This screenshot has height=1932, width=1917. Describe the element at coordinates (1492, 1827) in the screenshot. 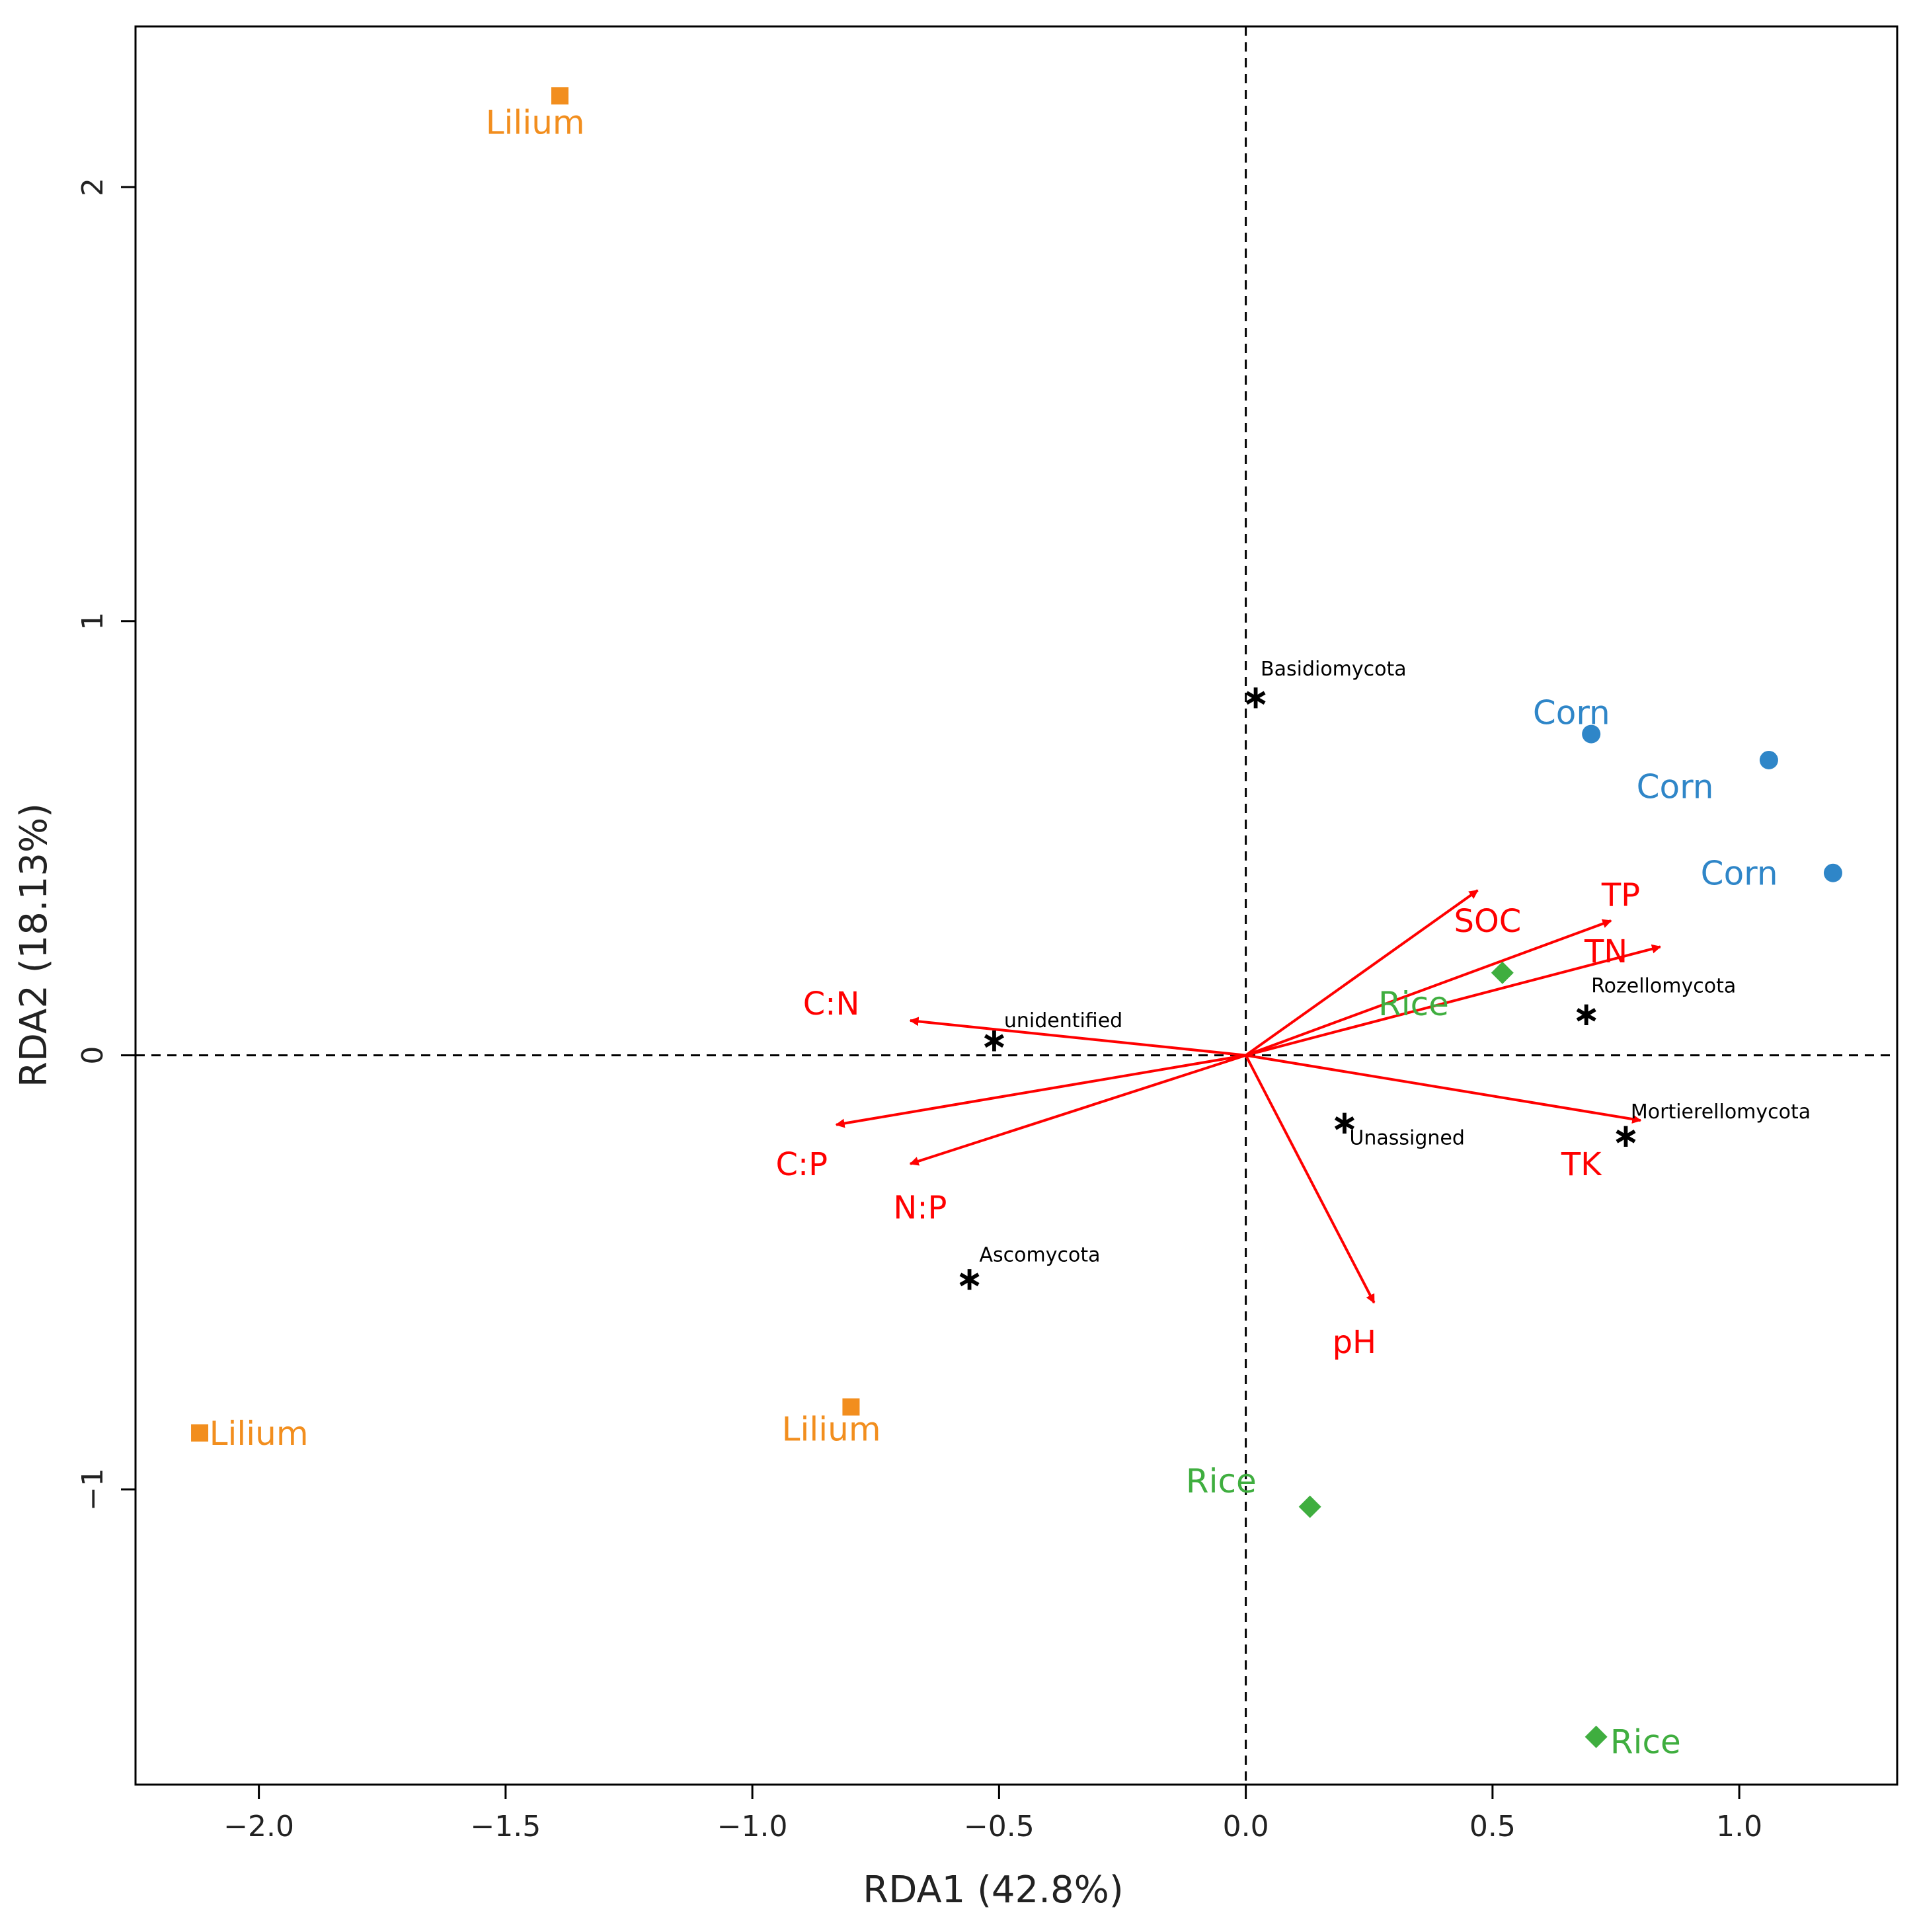

I see `x-tick-label: 0.5` at that location.